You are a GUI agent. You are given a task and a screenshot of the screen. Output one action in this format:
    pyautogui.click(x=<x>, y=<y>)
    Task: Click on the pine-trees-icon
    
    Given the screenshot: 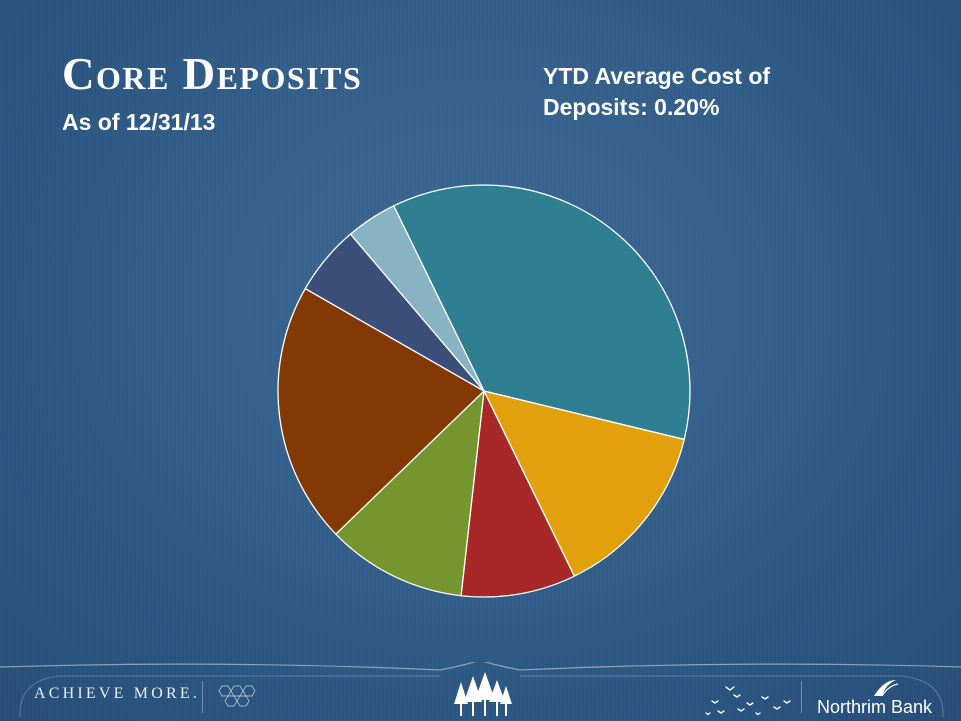 What is the action you would take?
    pyautogui.click(x=483, y=694)
    